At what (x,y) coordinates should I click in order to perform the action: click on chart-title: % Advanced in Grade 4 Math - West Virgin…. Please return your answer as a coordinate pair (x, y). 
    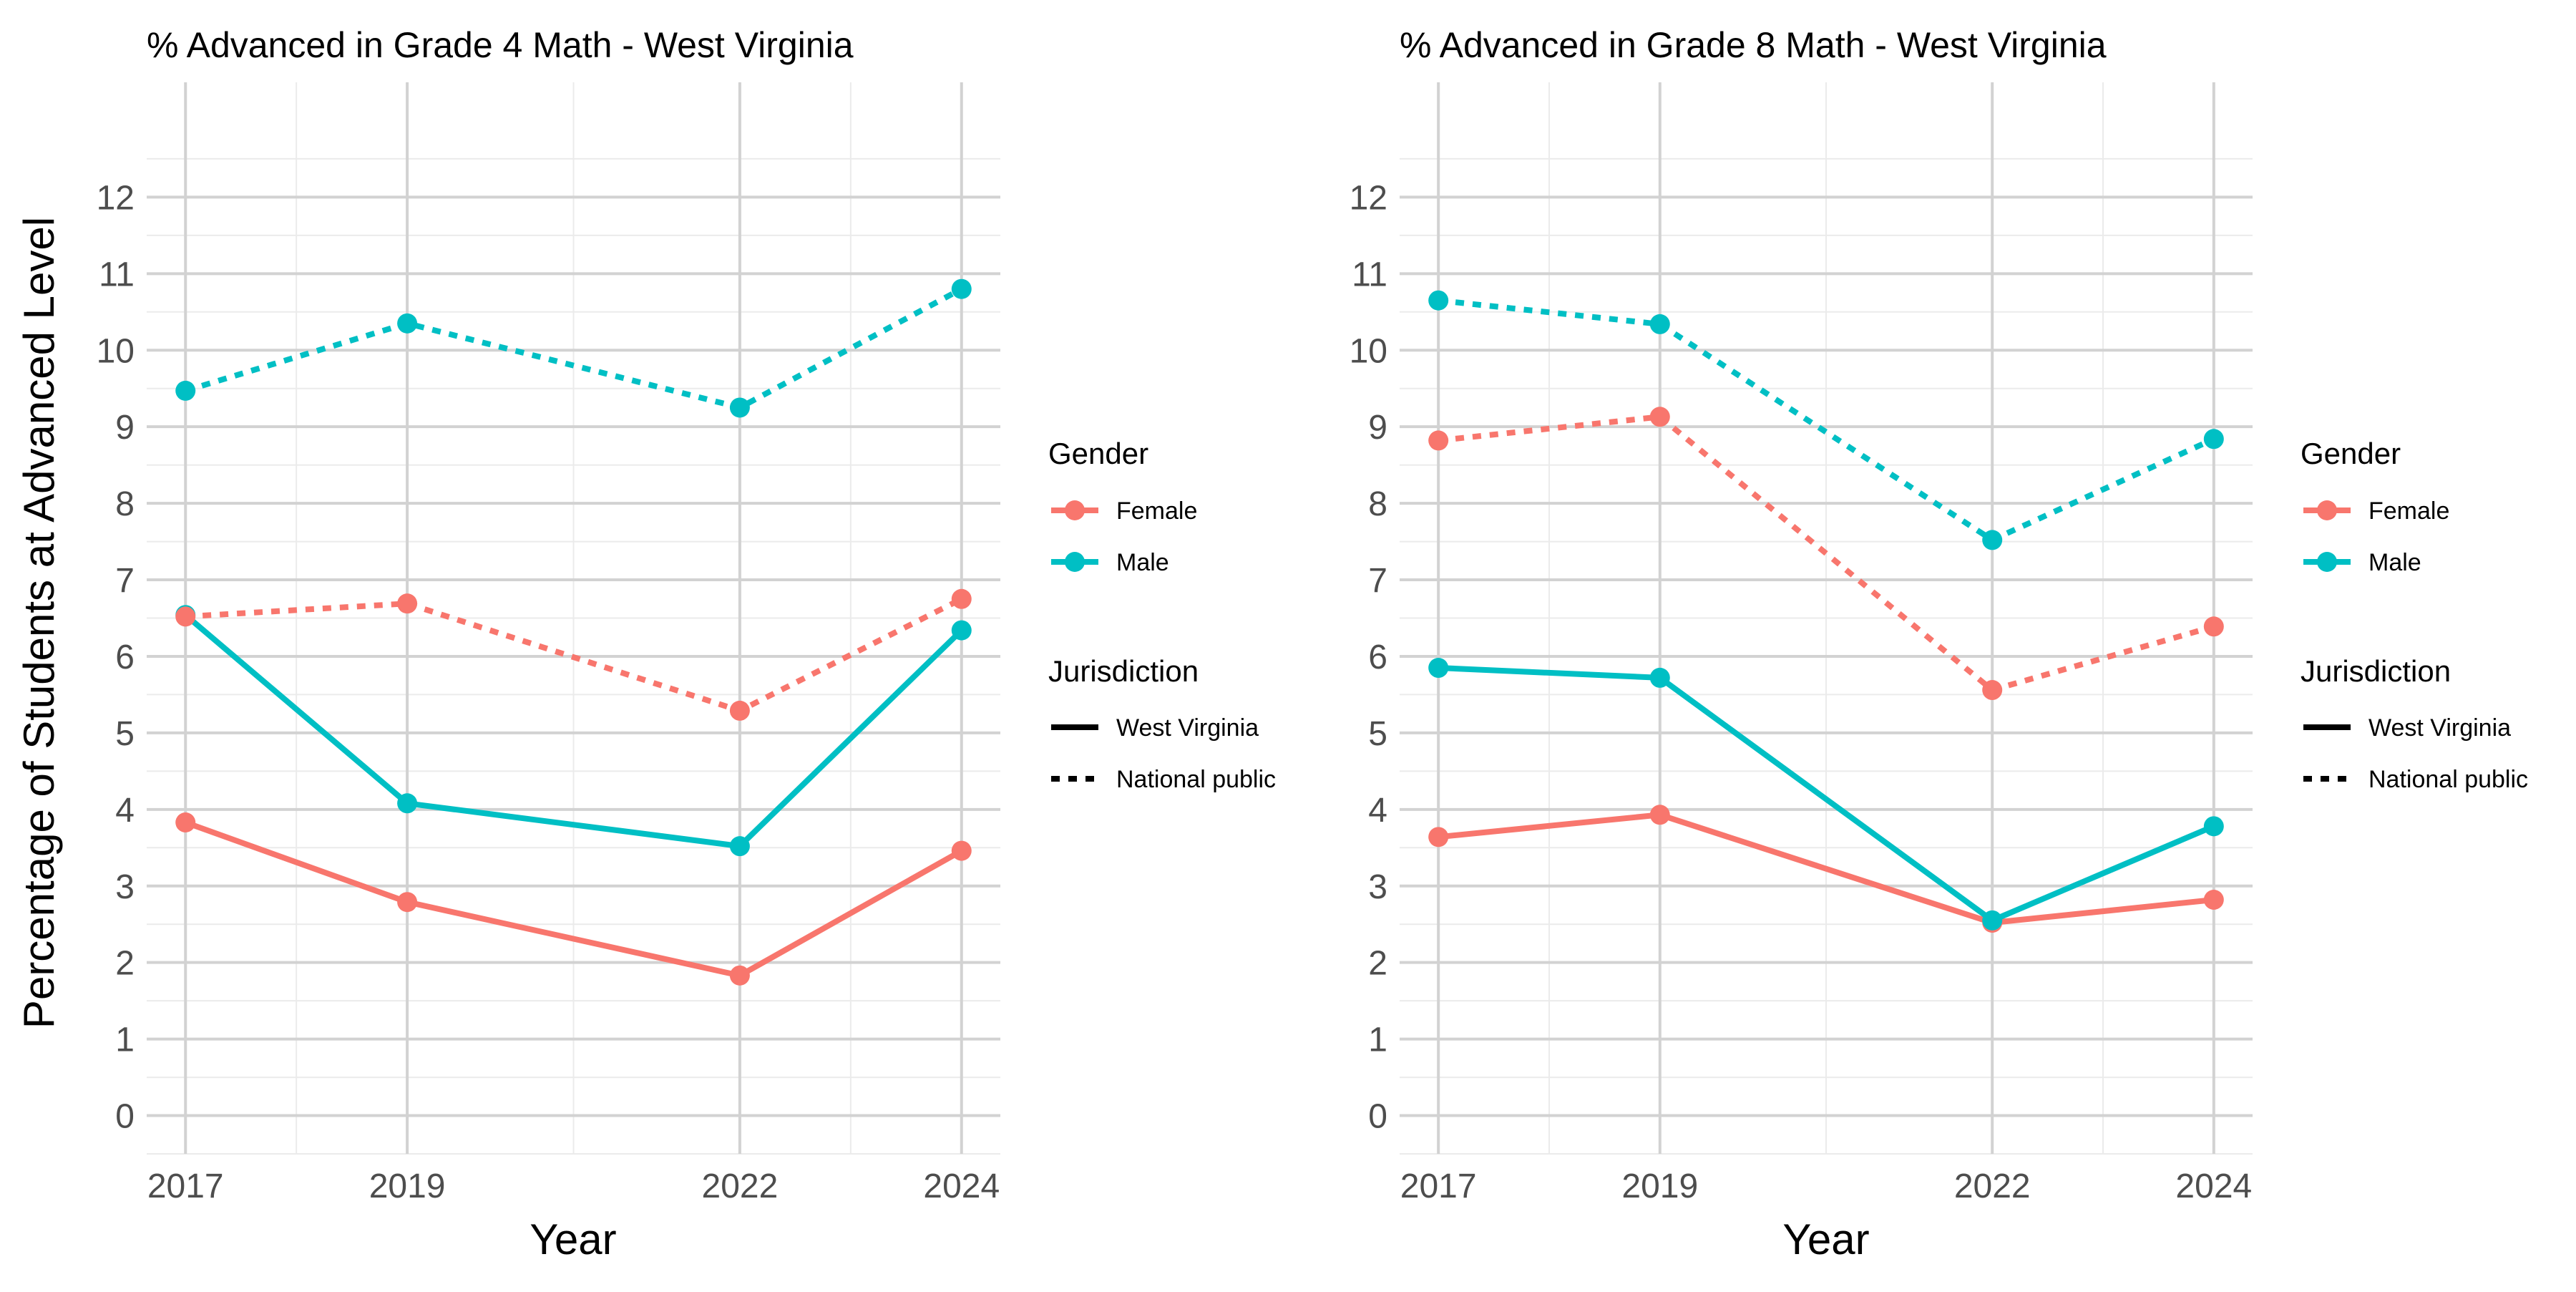
    Looking at the image, I should click on (500, 45).